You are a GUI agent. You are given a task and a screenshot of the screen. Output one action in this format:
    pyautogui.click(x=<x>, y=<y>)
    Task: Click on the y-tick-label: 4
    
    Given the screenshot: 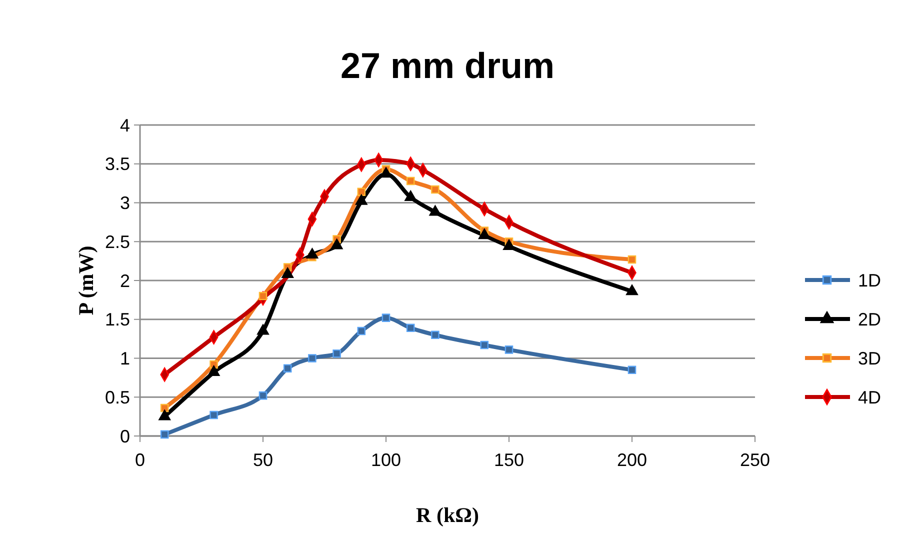 What is the action you would take?
    pyautogui.click(x=125, y=125)
    